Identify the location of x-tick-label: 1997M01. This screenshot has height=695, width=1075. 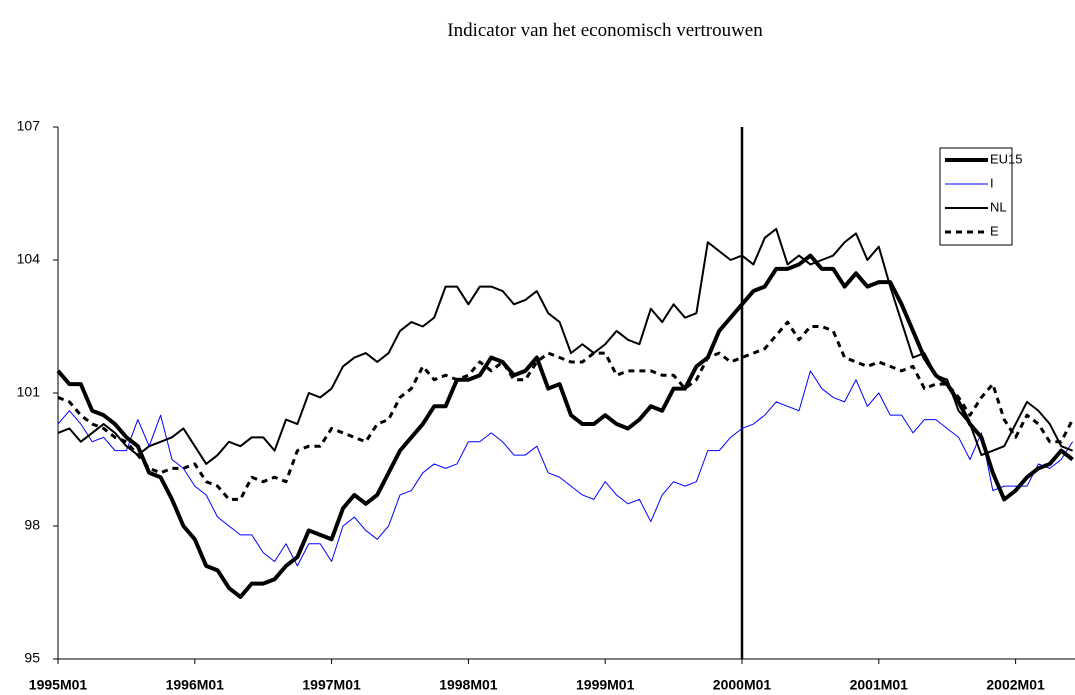
(331, 685).